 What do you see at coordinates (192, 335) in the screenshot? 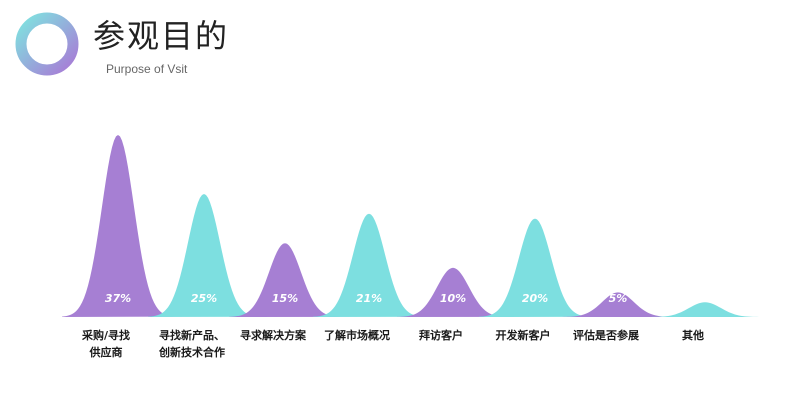
I see `category-label-2-line-1: 寻找新产品、` at bounding box center [192, 335].